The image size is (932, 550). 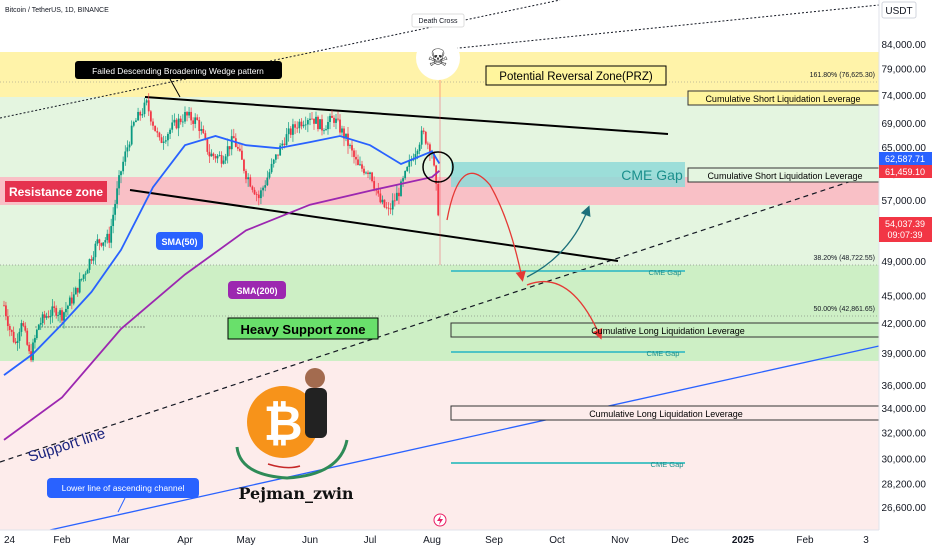 What do you see at coordinates (438, 58) in the screenshot?
I see `skull-icon: ☠` at bounding box center [438, 58].